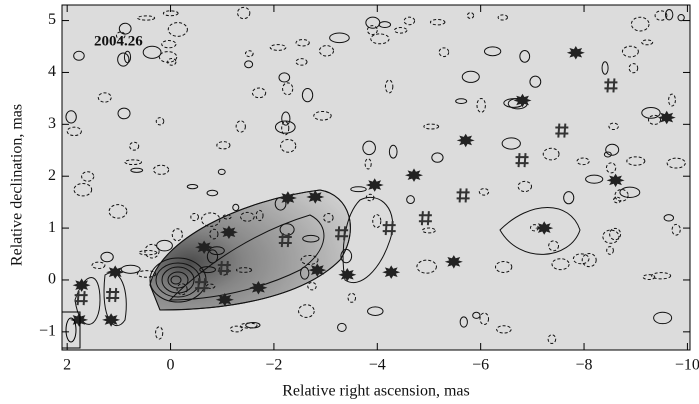 The width and height of the screenshot is (699, 404). I want to click on y-tick-label: 2, so click(52, 175).